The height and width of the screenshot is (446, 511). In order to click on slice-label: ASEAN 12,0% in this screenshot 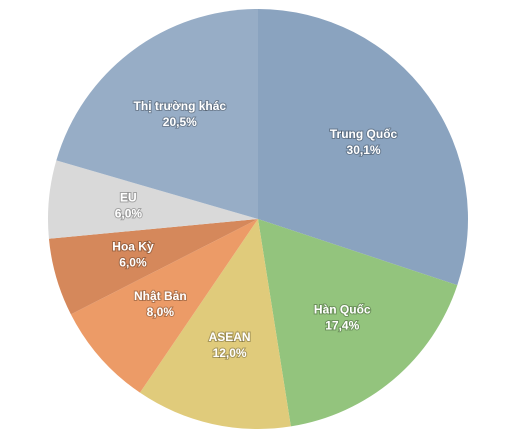, I will do `click(230, 345)`.